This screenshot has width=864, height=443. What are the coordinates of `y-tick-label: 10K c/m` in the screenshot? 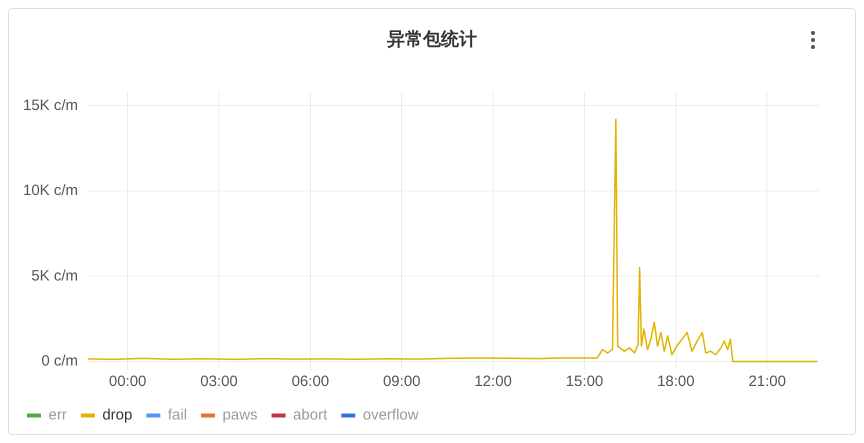 It's located at (50, 191).